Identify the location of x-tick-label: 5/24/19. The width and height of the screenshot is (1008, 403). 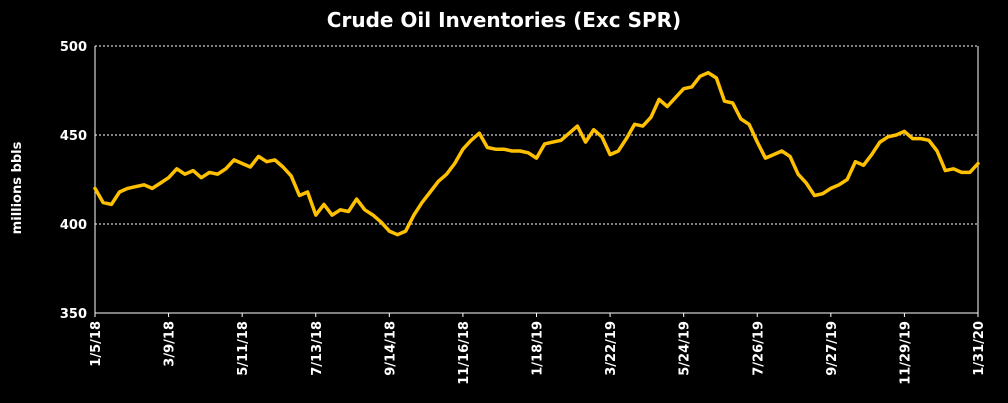
(685, 348).